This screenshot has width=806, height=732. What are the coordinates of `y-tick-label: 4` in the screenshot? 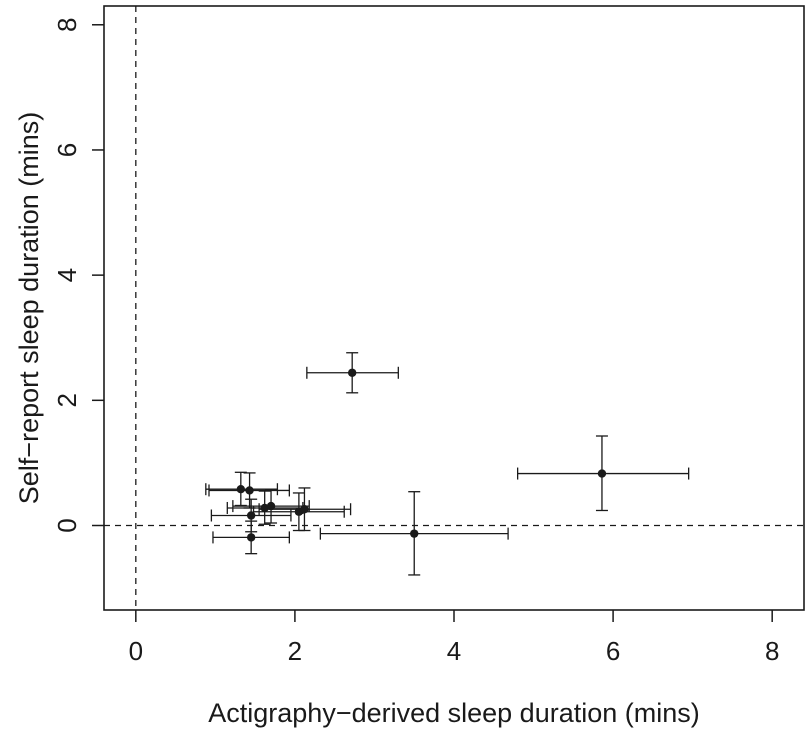 It's located at (67, 275).